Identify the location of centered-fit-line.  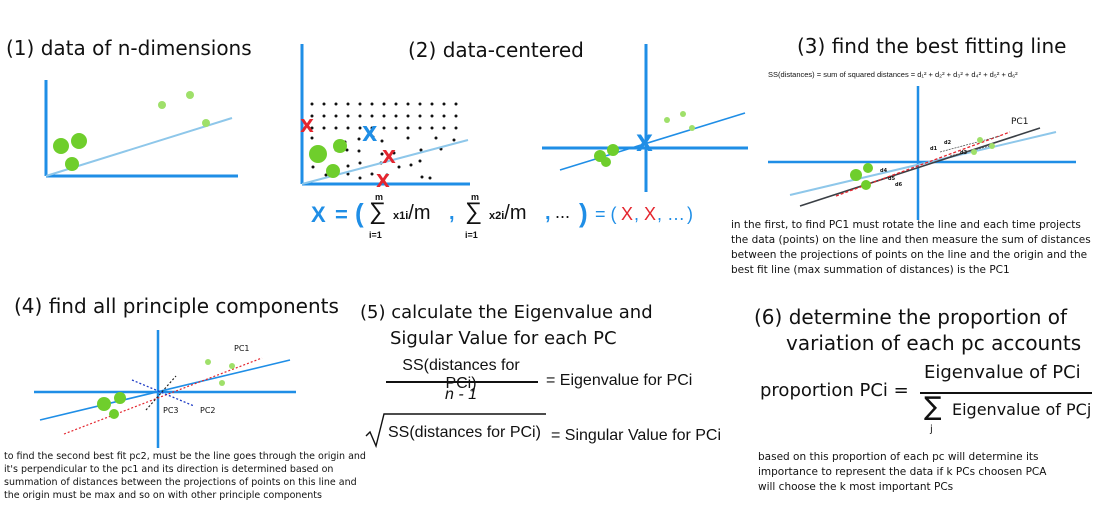
(652, 141).